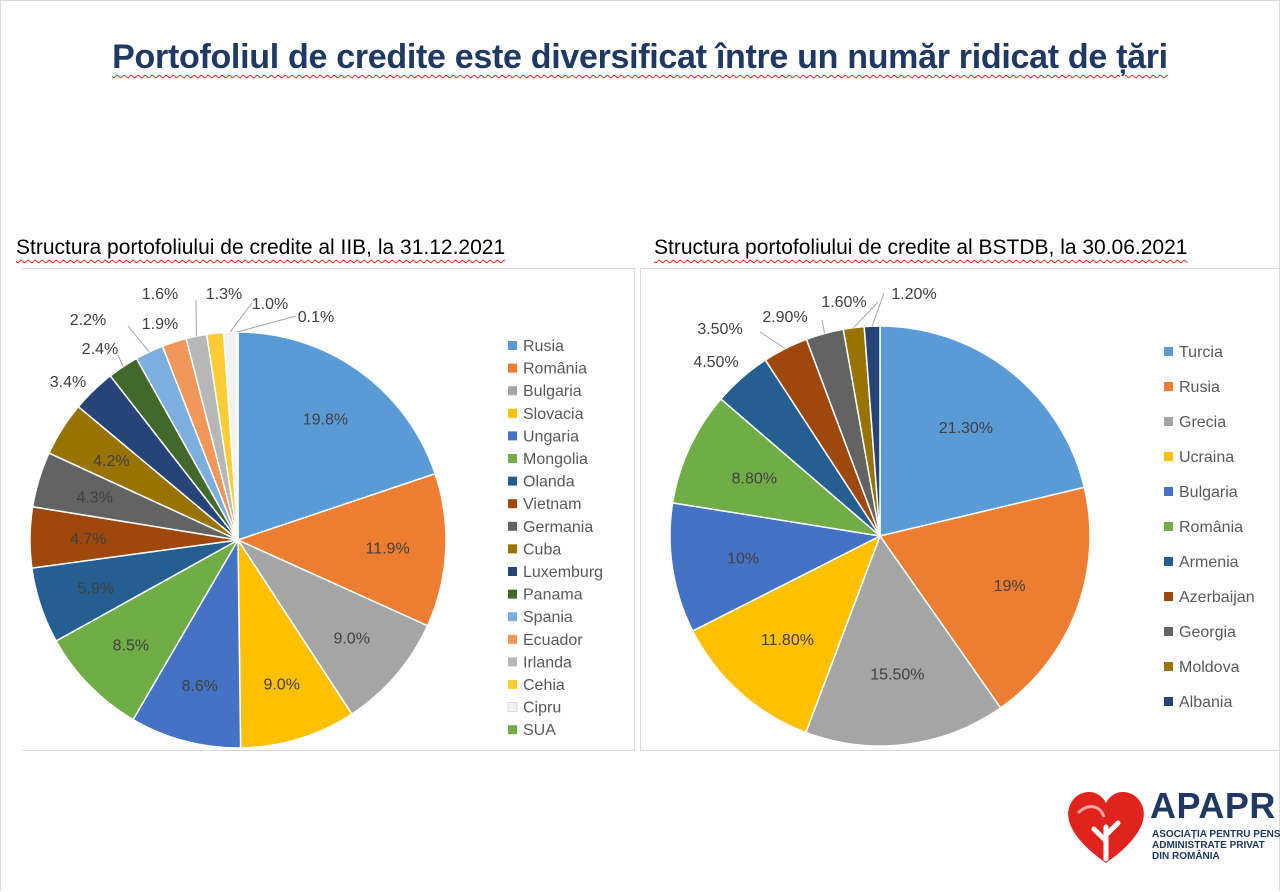 The width and height of the screenshot is (1280, 892). Describe the element at coordinates (388, 549) in the screenshot. I see `data-label: 11.9%` at that location.